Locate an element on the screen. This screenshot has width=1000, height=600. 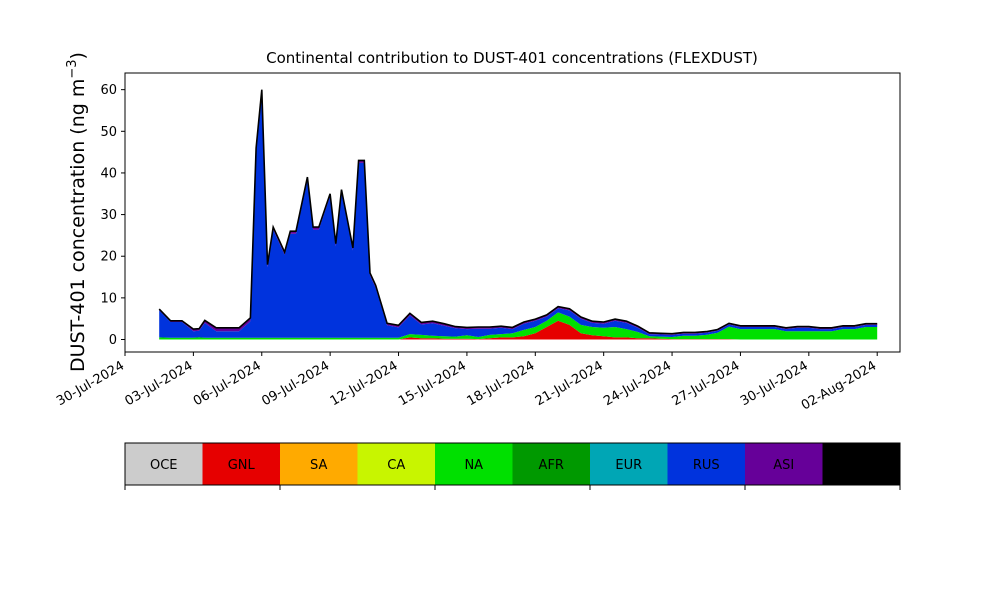
legend-frame is located at coordinates (512, 464).